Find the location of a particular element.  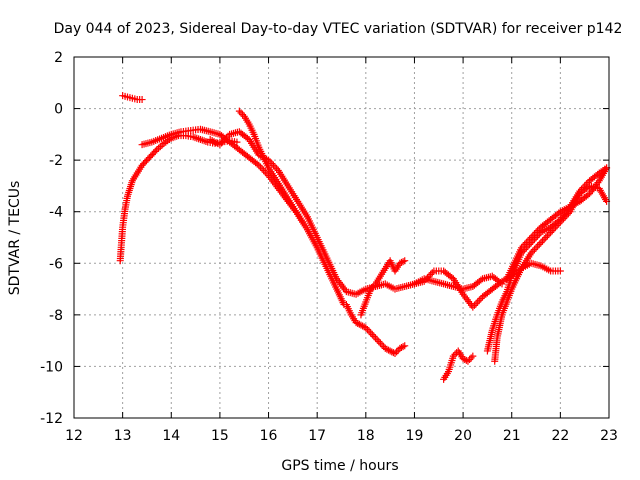

series-track-rise-steep is located at coordinates (551, 273).